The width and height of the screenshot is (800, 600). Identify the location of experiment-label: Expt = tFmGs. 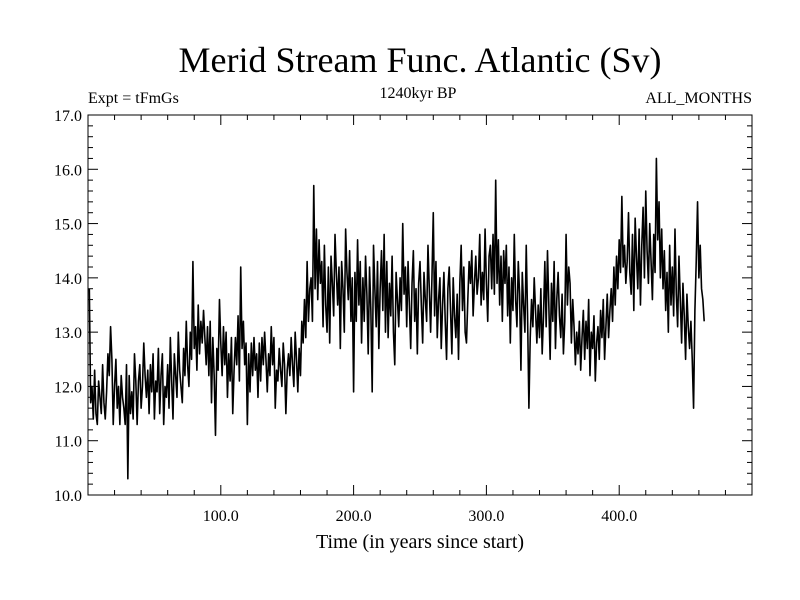
(133, 98).